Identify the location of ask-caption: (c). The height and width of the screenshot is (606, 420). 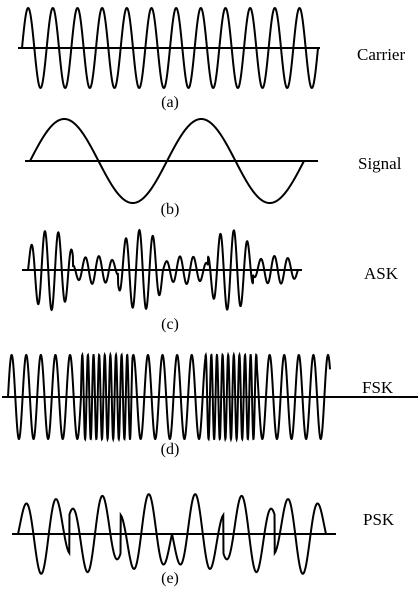
(170, 324).